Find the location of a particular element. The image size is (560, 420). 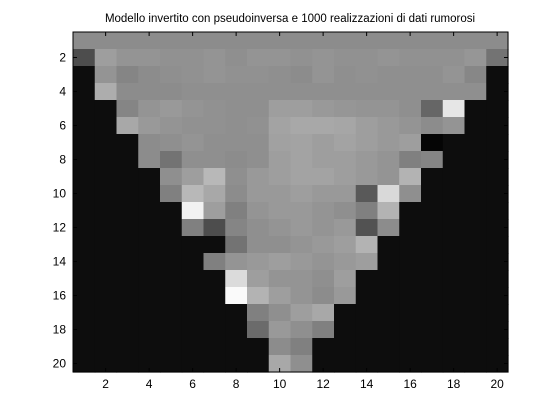

heatmap-cell-r3-c20 is located at coordinates (497, 75).